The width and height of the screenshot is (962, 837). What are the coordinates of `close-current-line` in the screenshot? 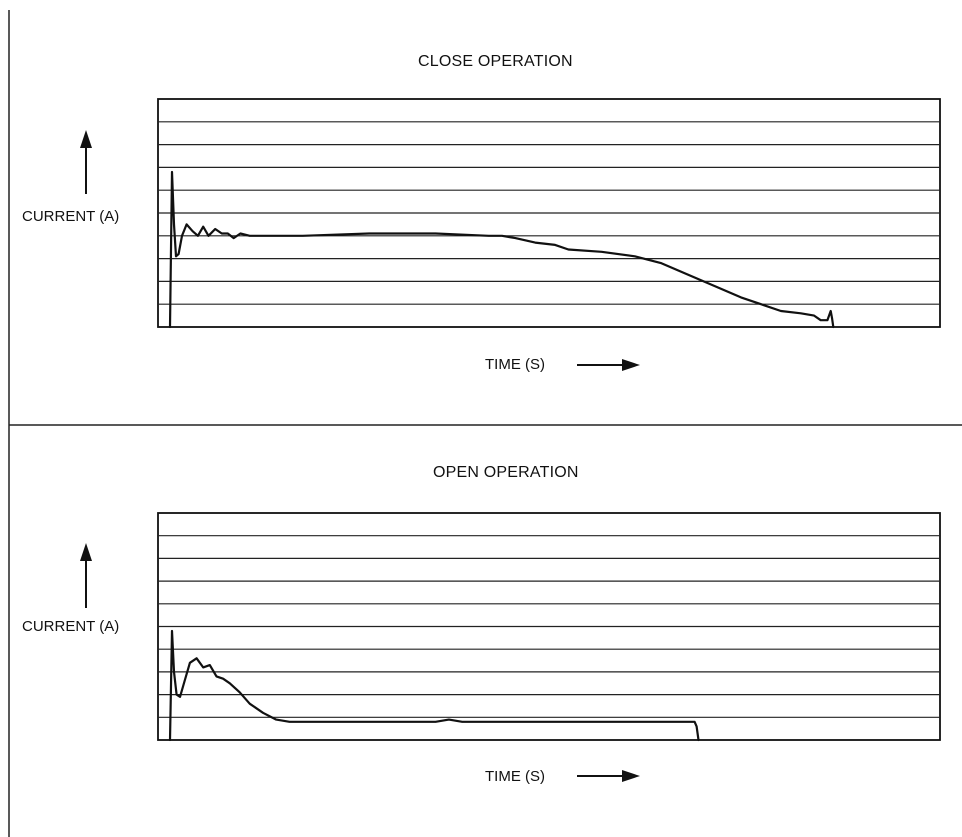 It's located at (501, 249).